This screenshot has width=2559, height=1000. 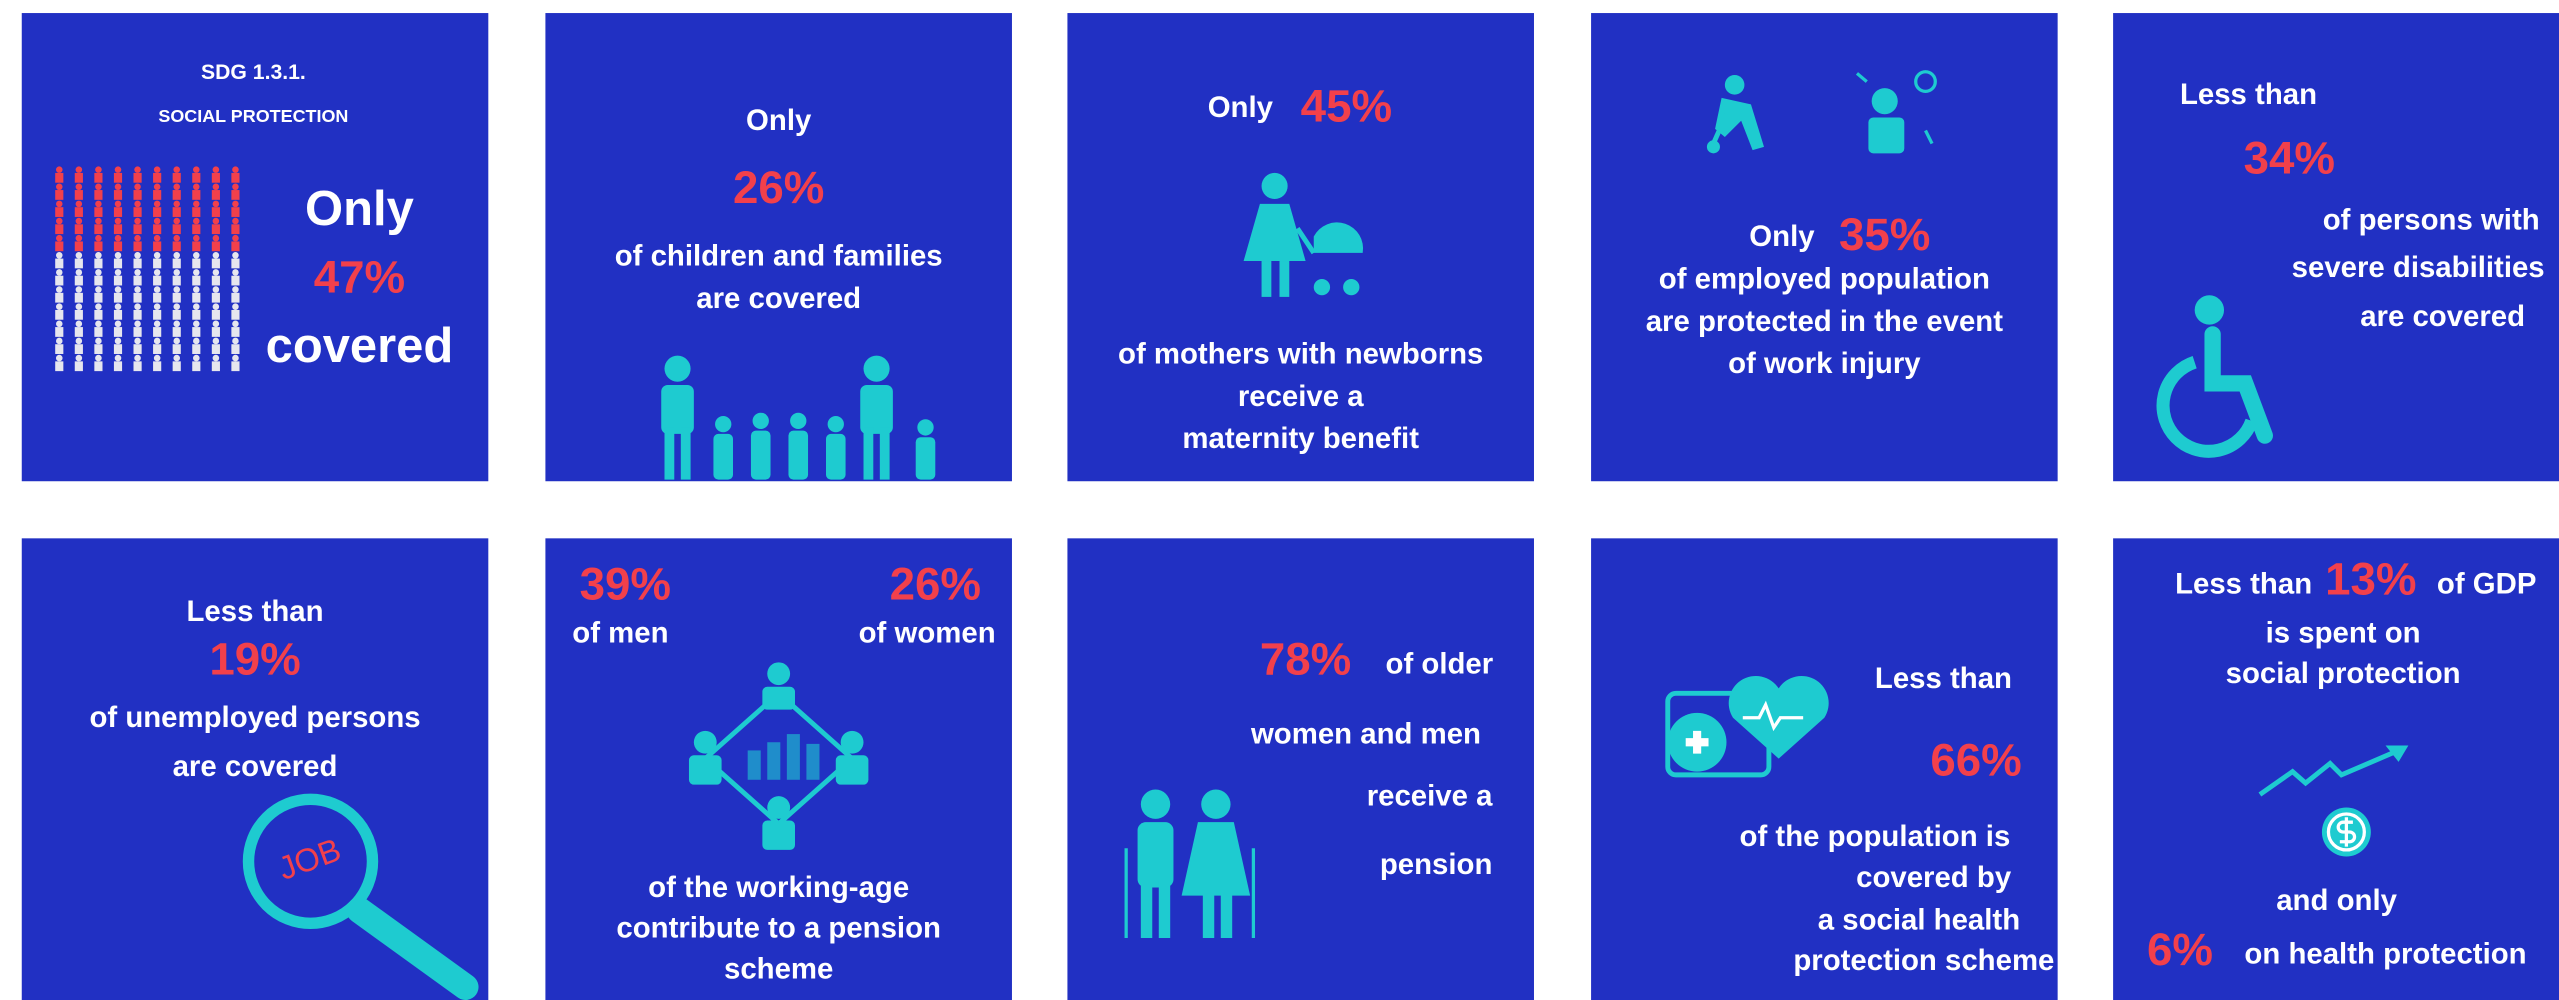 I want to click on tile-text: covered by, so click(x=1934, y=877).